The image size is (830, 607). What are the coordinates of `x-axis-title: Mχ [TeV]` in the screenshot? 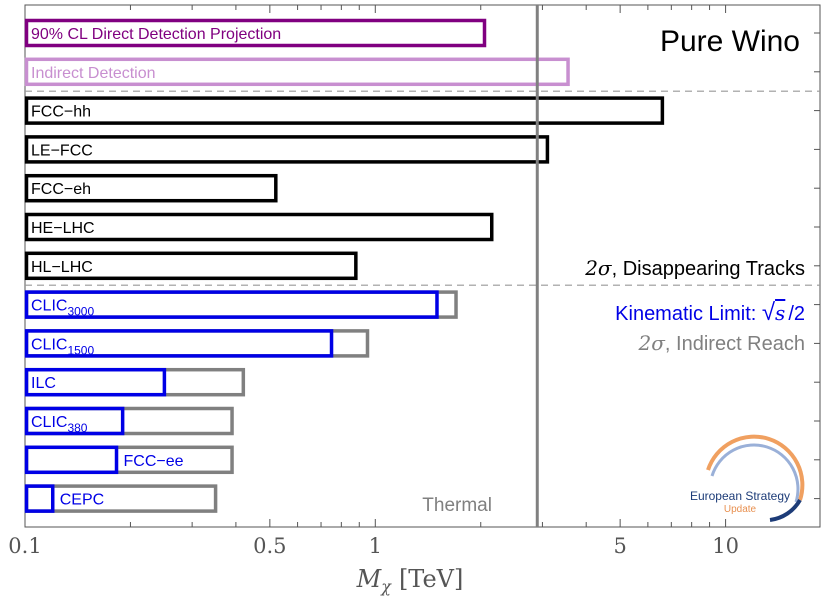 It's located at (410, 580).